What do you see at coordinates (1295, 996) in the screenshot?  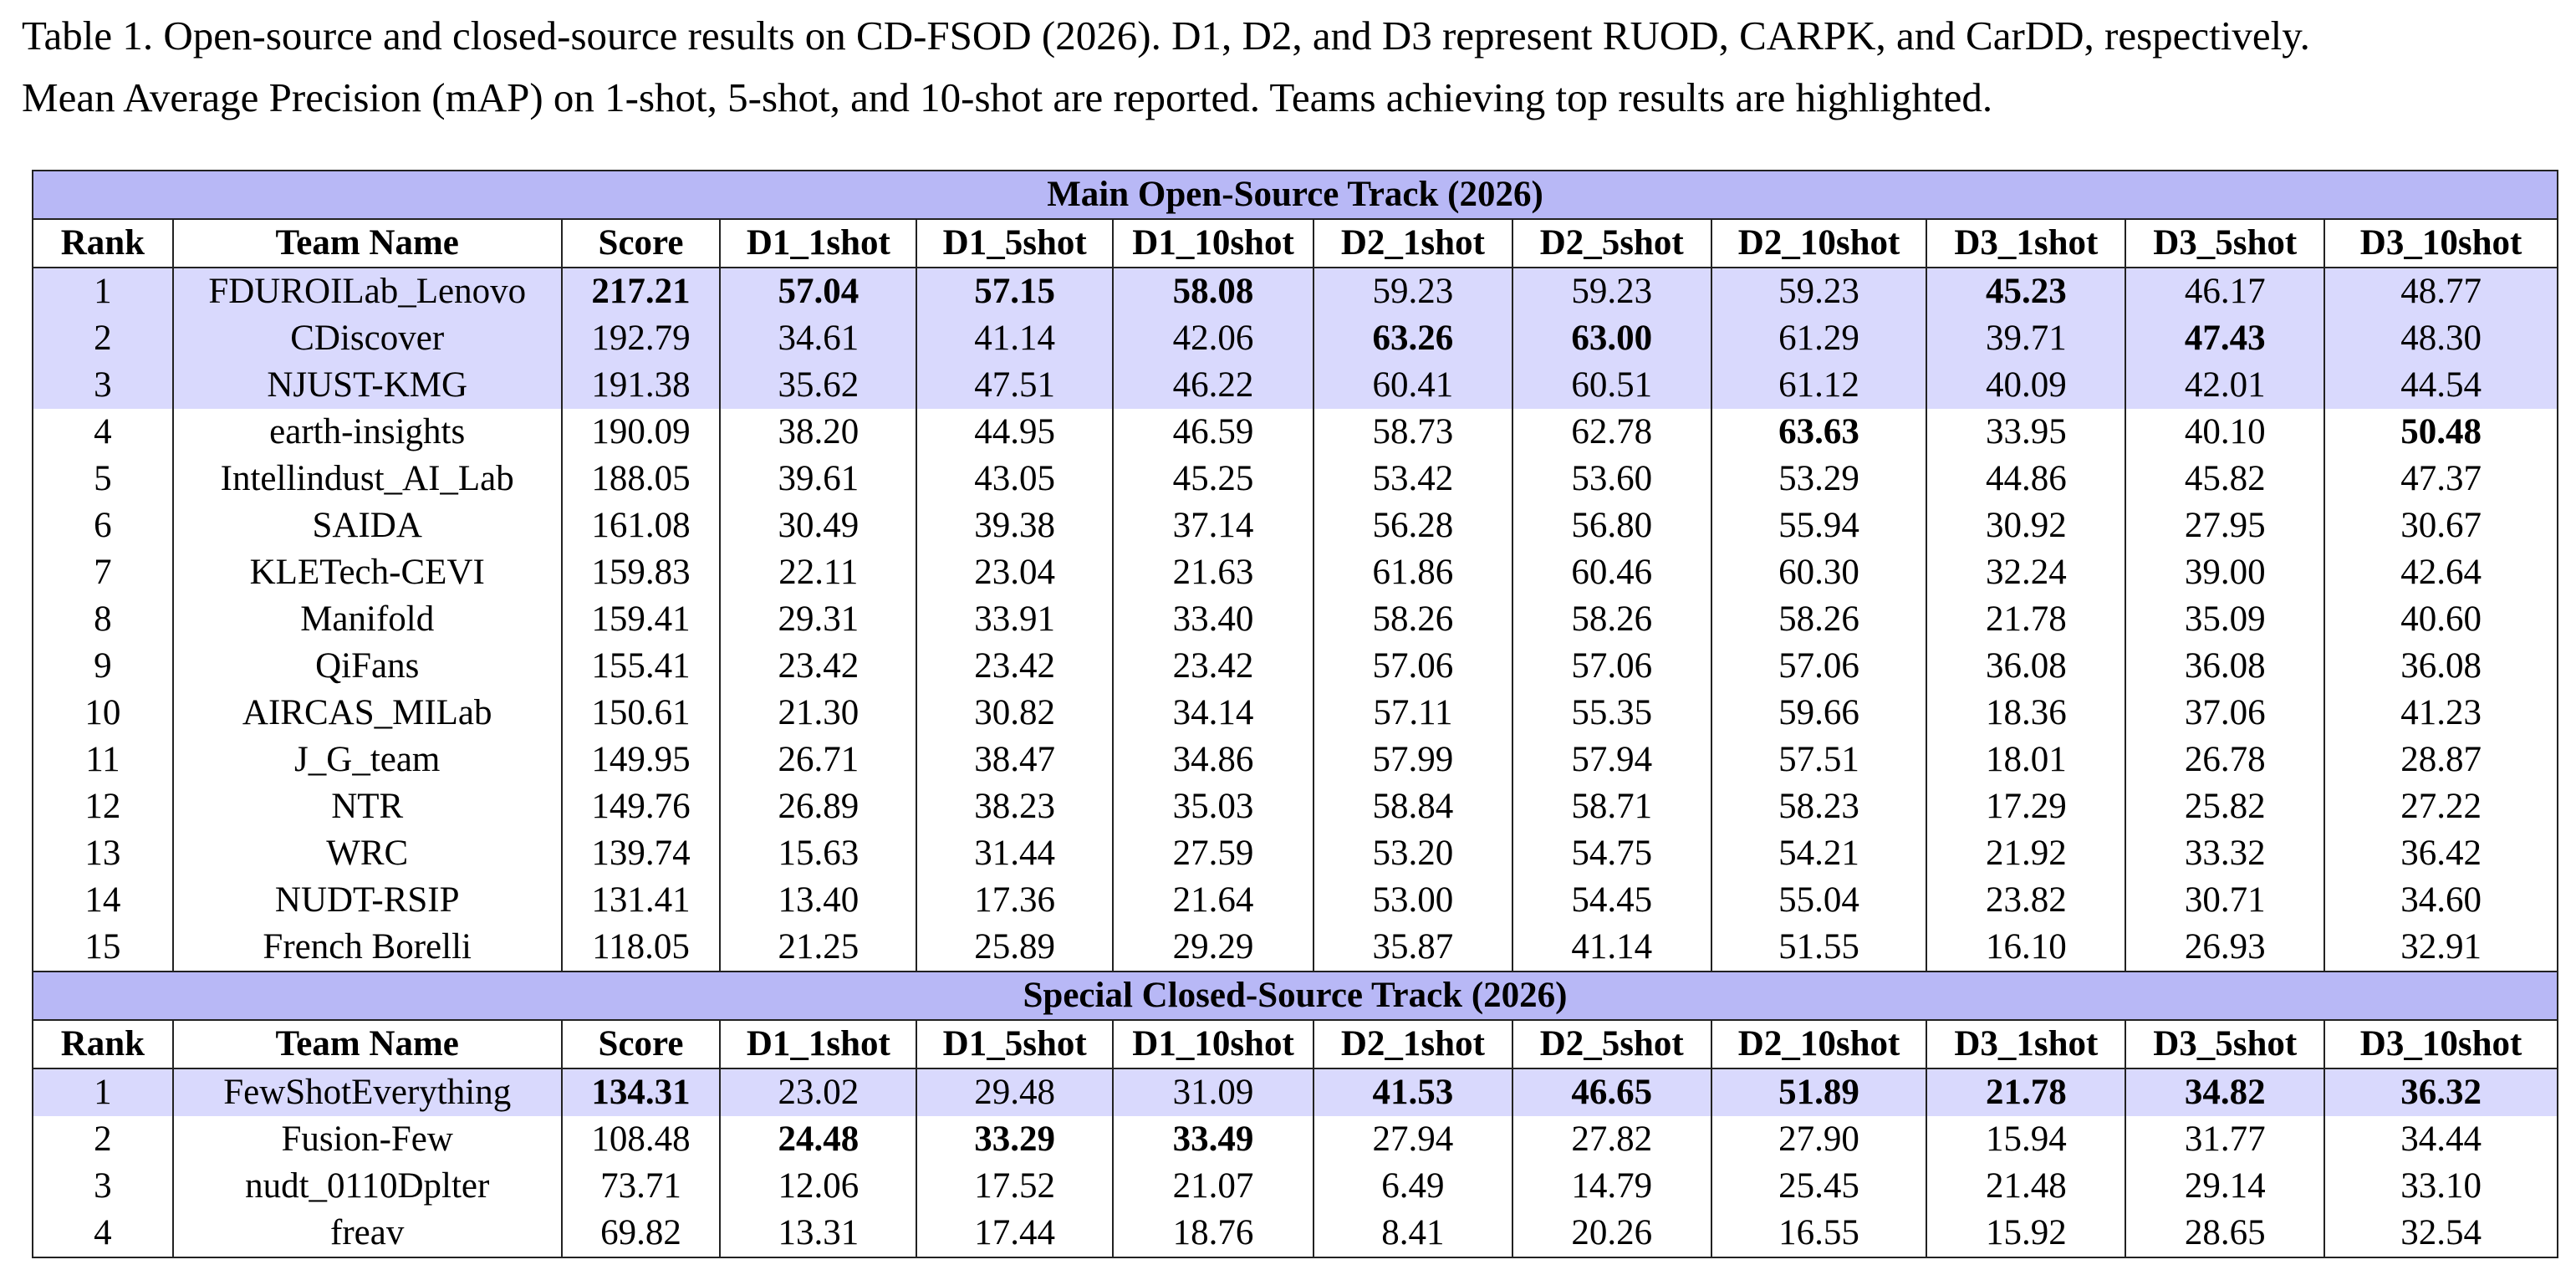 I see `track-title-row: Special Closed-Source Track (2026)` at bounding box center [1295, 996].